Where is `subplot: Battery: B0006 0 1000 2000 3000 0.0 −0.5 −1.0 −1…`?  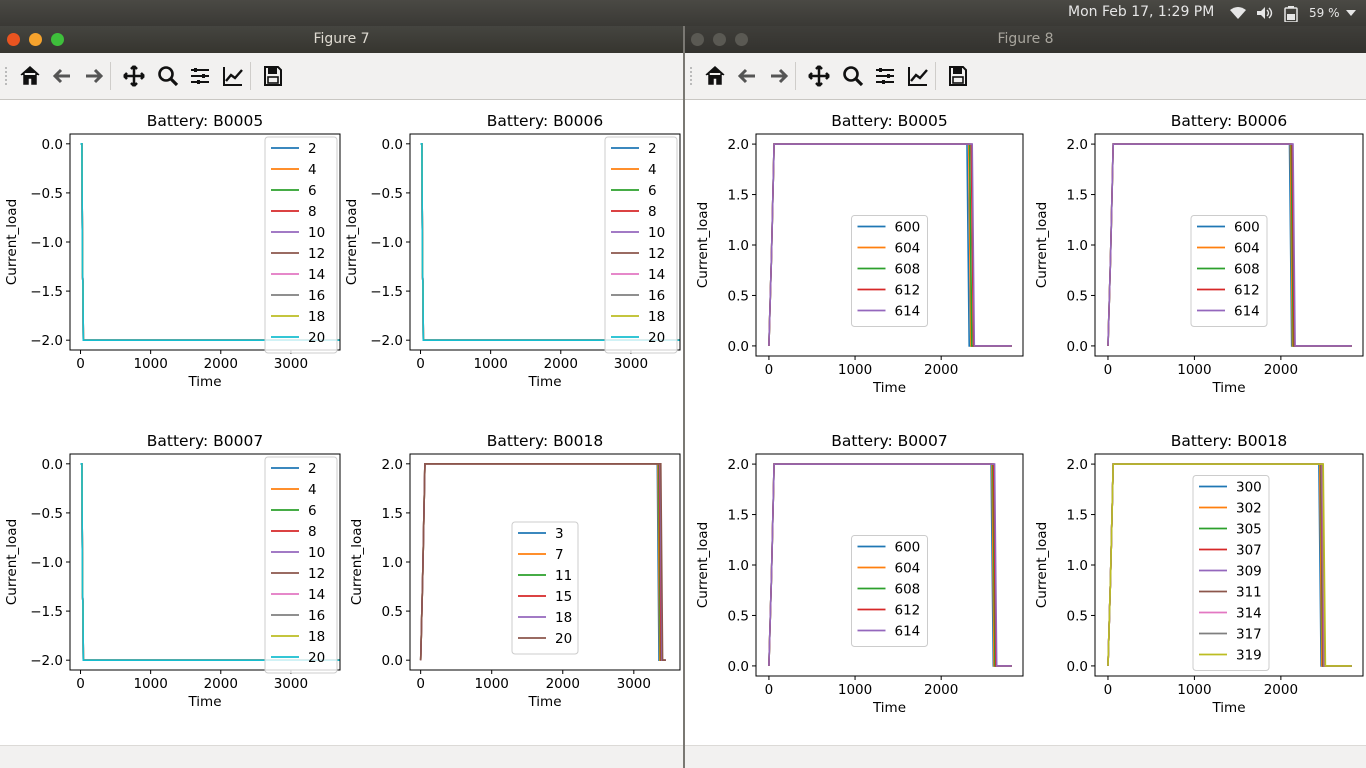 subplot: Battery: B0006 0 1000 2000 3000 0.0 −0.5 −1.0 −1… is located at coordinates (512, 251).